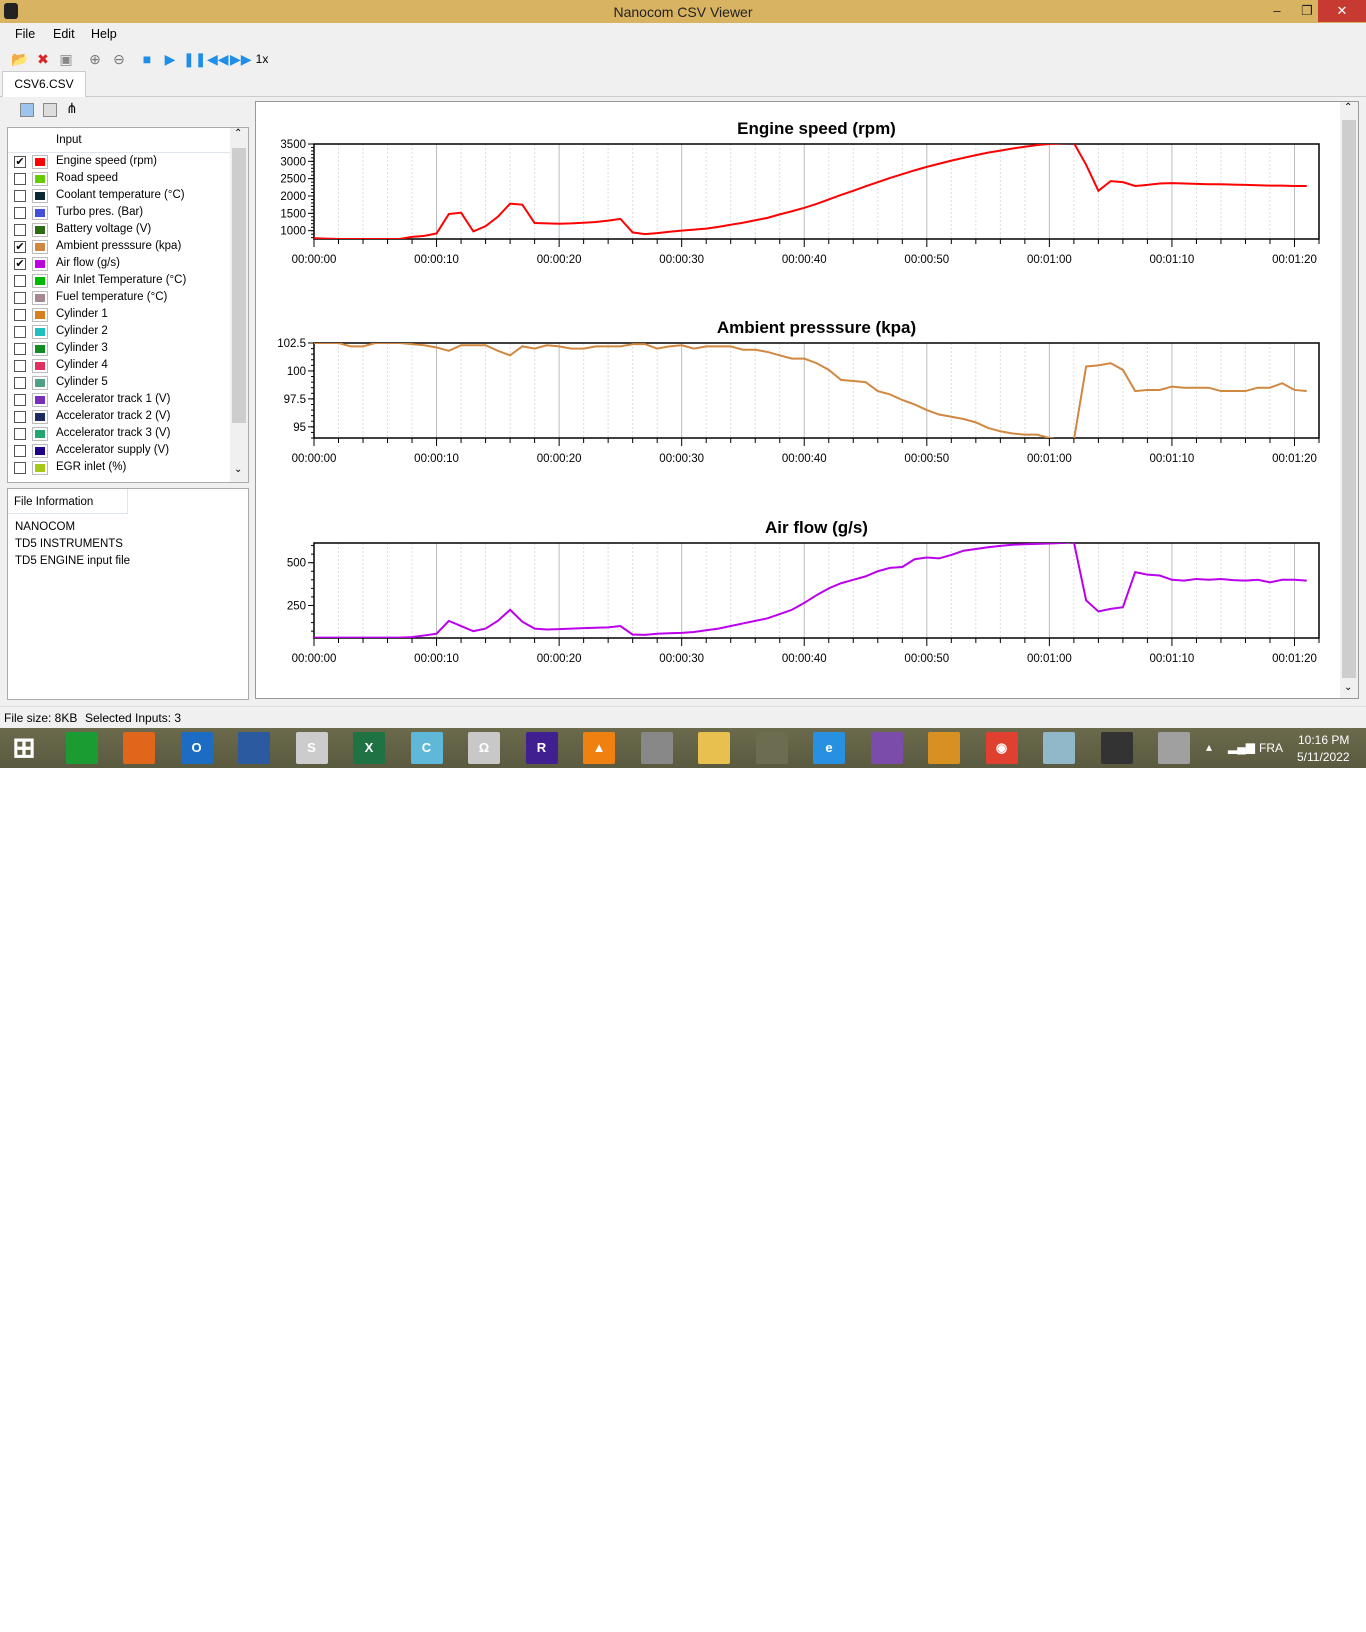 Image resolution: width=1366 pixels, height=1632 pixels. I want to click on input-row: Air Inlet Temperature (°C), so click(119, 281).